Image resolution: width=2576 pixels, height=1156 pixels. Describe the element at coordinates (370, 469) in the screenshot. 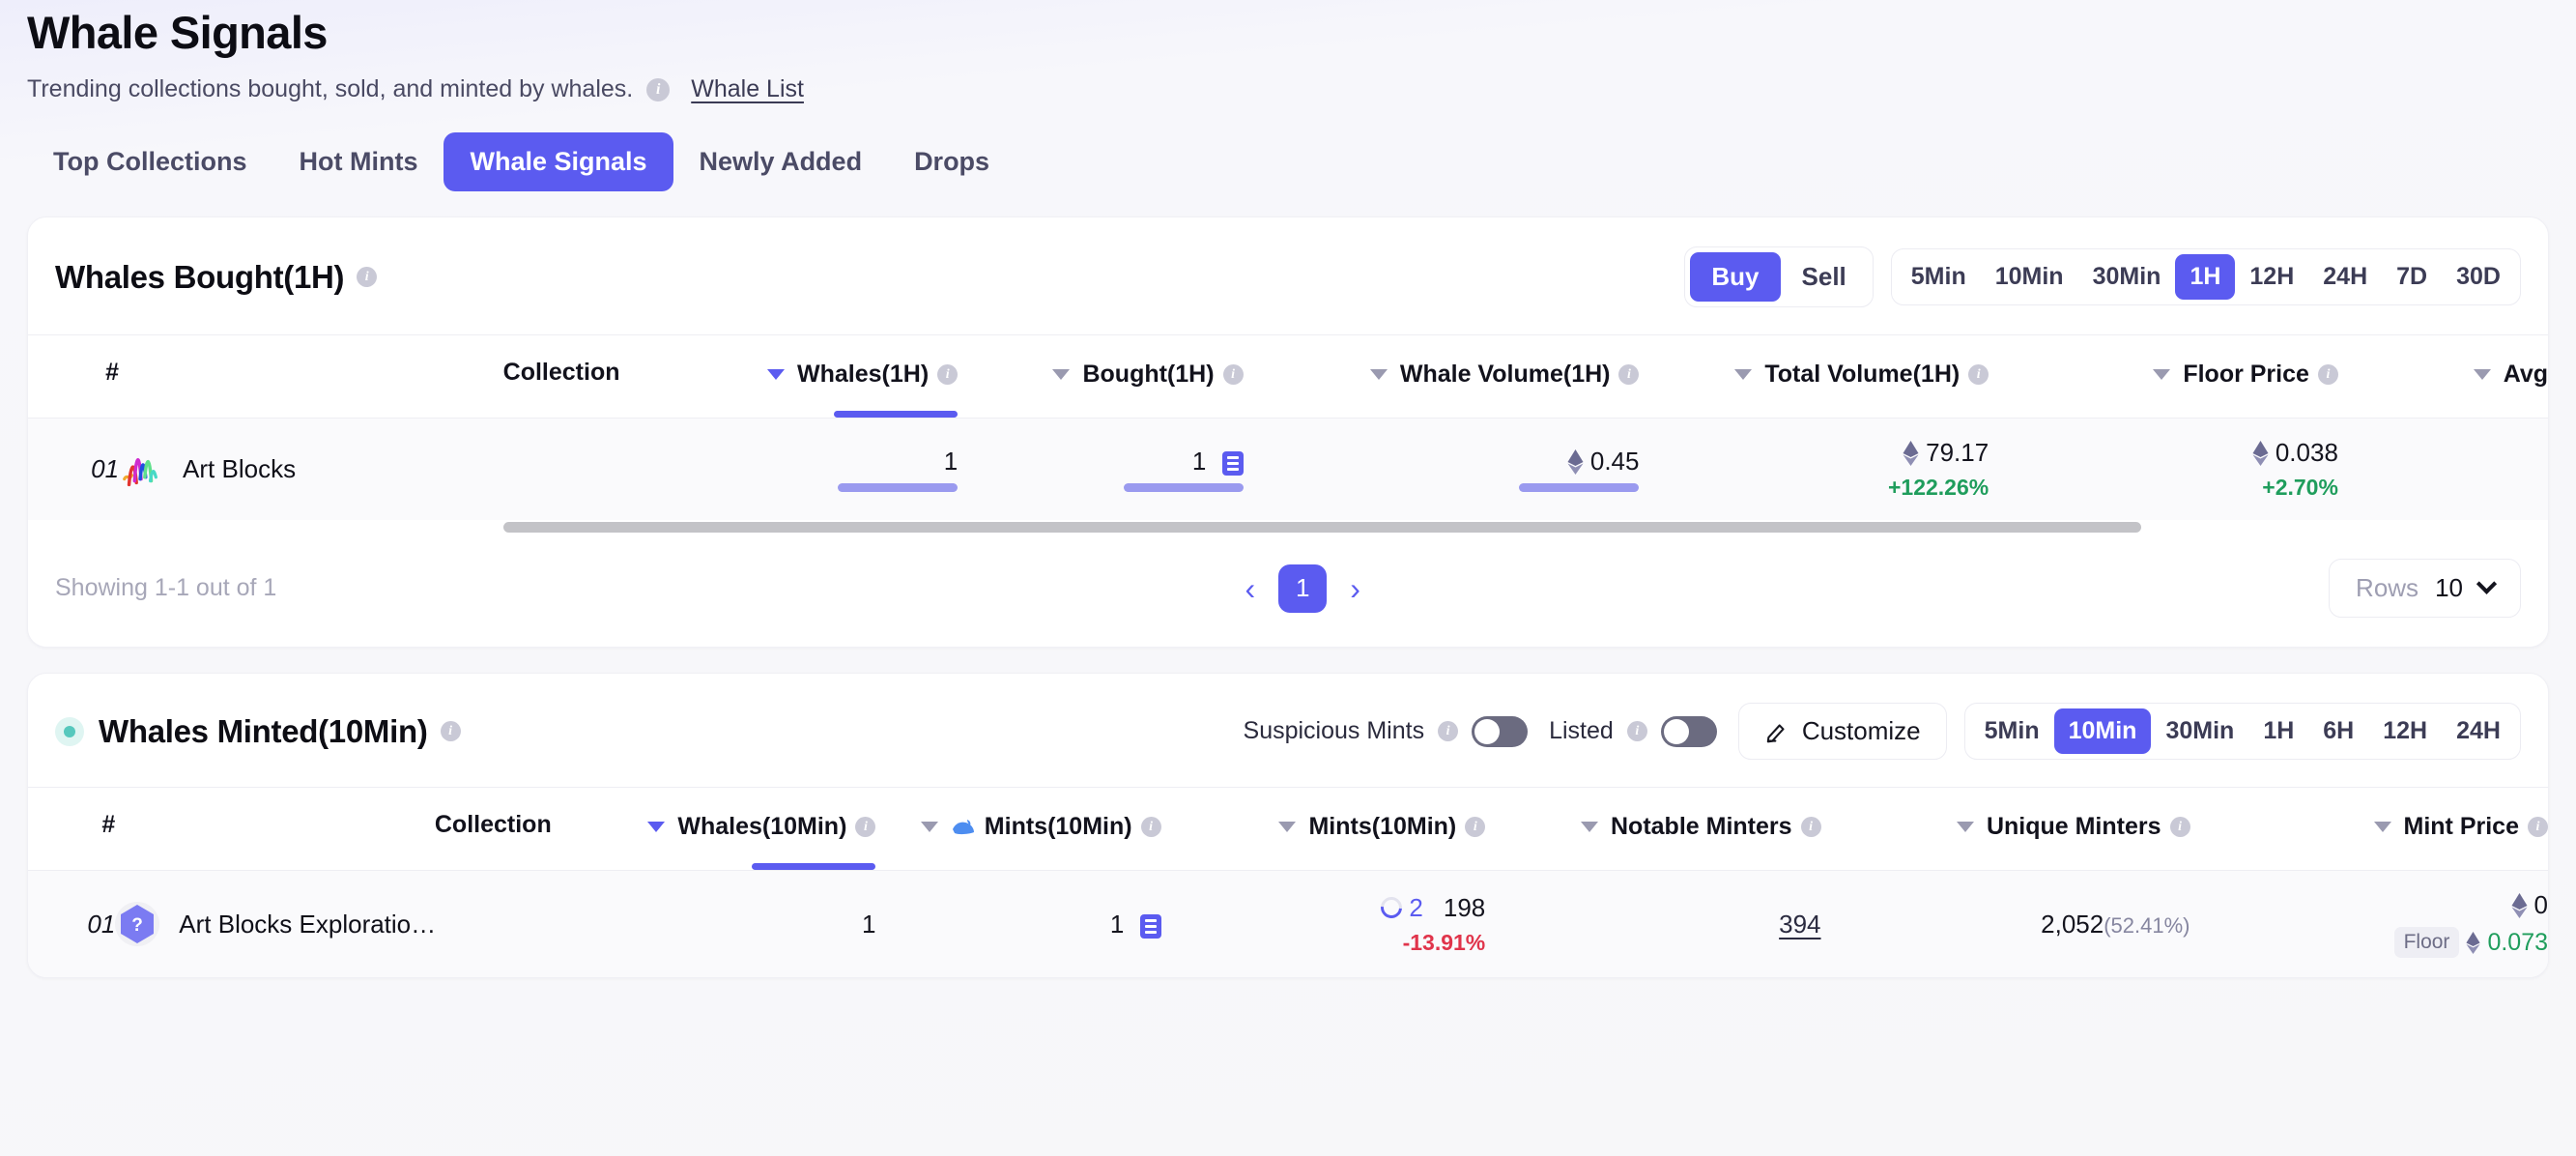

I see `row-collection: Art Blocks` at that location.